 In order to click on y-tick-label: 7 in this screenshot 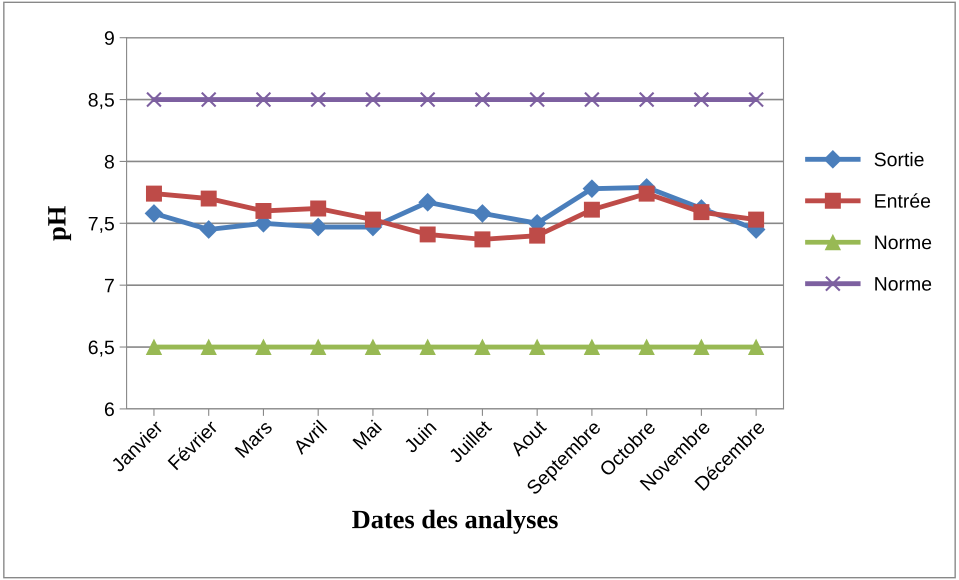, I will do `click(109, 285)`.